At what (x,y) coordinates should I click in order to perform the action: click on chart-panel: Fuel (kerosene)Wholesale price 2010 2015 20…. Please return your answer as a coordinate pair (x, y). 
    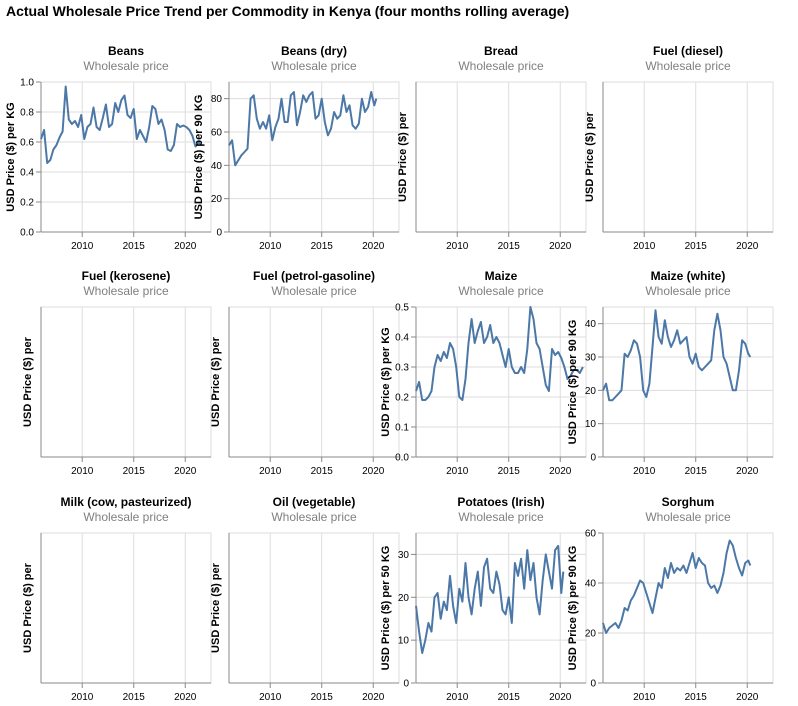
    Looking at the image, I should click on (117, 373).